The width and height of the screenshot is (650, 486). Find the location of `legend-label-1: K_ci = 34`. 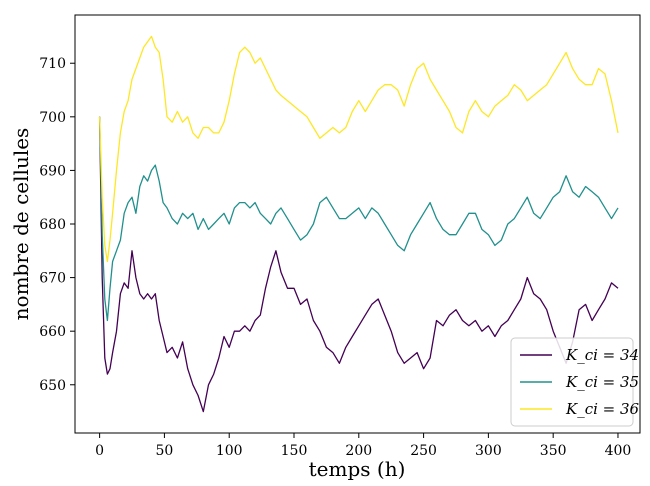

legend-label-1: K_ci = 34 is located at coordinates (602, 355).